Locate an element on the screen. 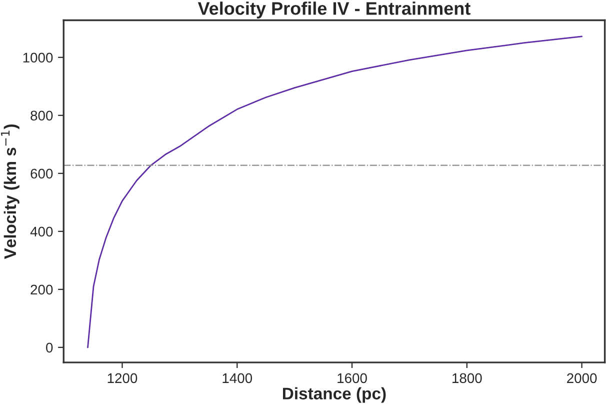 The height and width of the screenshot is (405, 606). y-tick-label: 600 is located at coordinates (41, 173).